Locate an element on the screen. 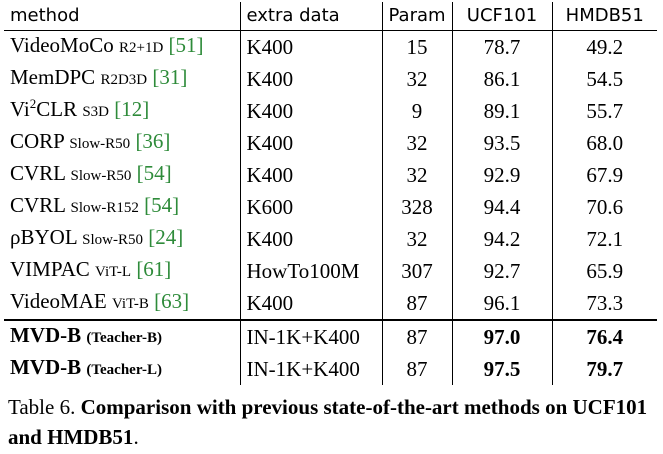 The width and height of the screenshot is (663, 454). table-row: VideoMAE ViT-B [63] K400 87 96.1 73.3 is located at coordinates (330, 303).